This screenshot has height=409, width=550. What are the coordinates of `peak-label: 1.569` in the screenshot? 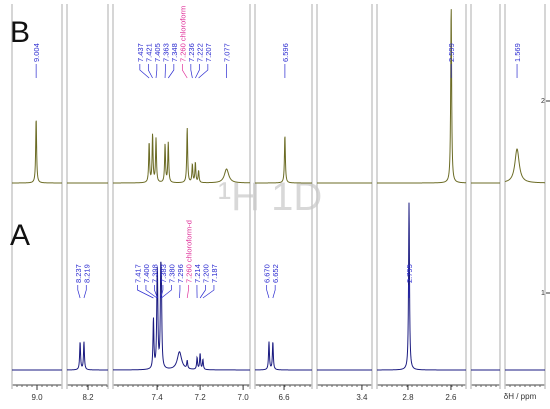 It's located at (517, 52).